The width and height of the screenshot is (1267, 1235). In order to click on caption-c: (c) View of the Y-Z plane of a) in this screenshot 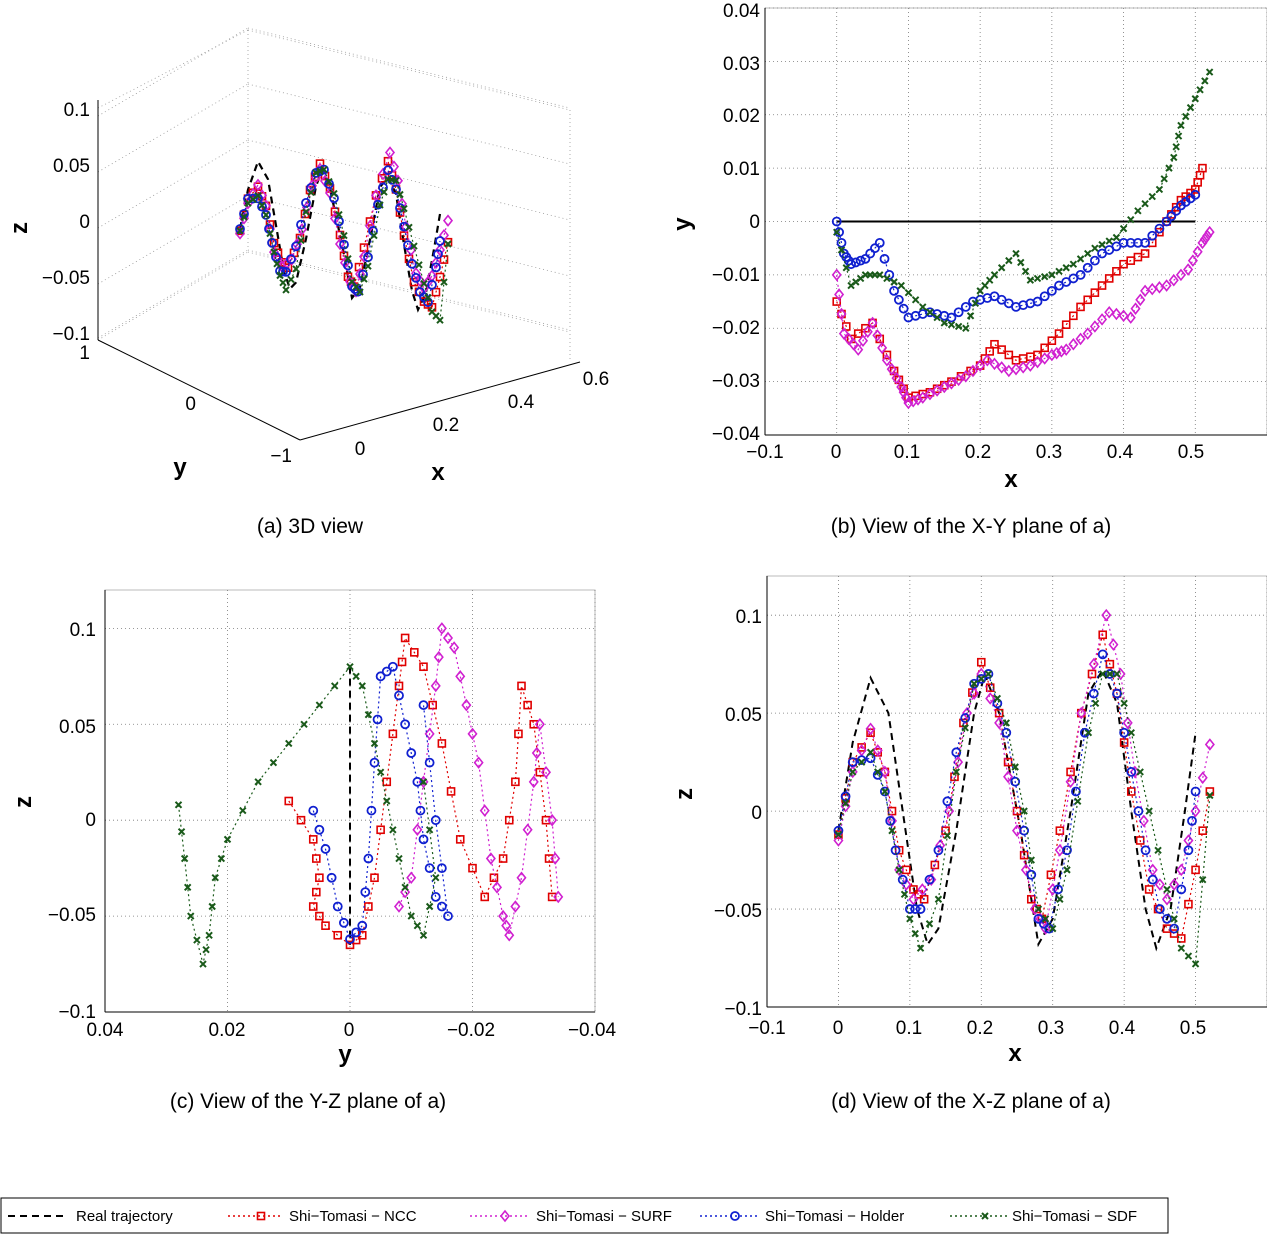, I will do `click(308, 1101)`.